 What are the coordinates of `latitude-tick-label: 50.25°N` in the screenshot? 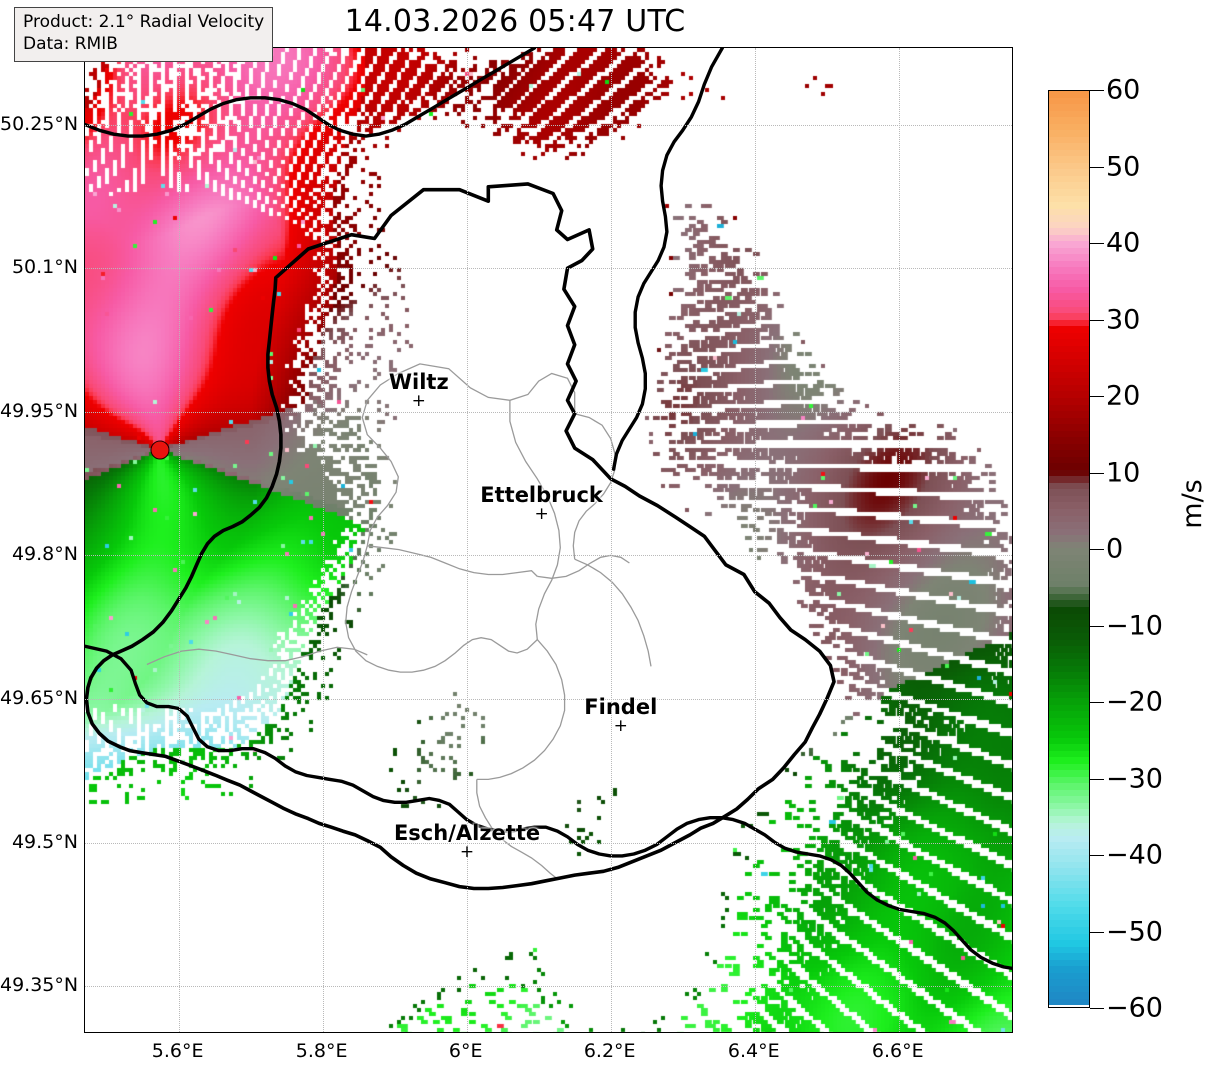 It's located at (39, 123).